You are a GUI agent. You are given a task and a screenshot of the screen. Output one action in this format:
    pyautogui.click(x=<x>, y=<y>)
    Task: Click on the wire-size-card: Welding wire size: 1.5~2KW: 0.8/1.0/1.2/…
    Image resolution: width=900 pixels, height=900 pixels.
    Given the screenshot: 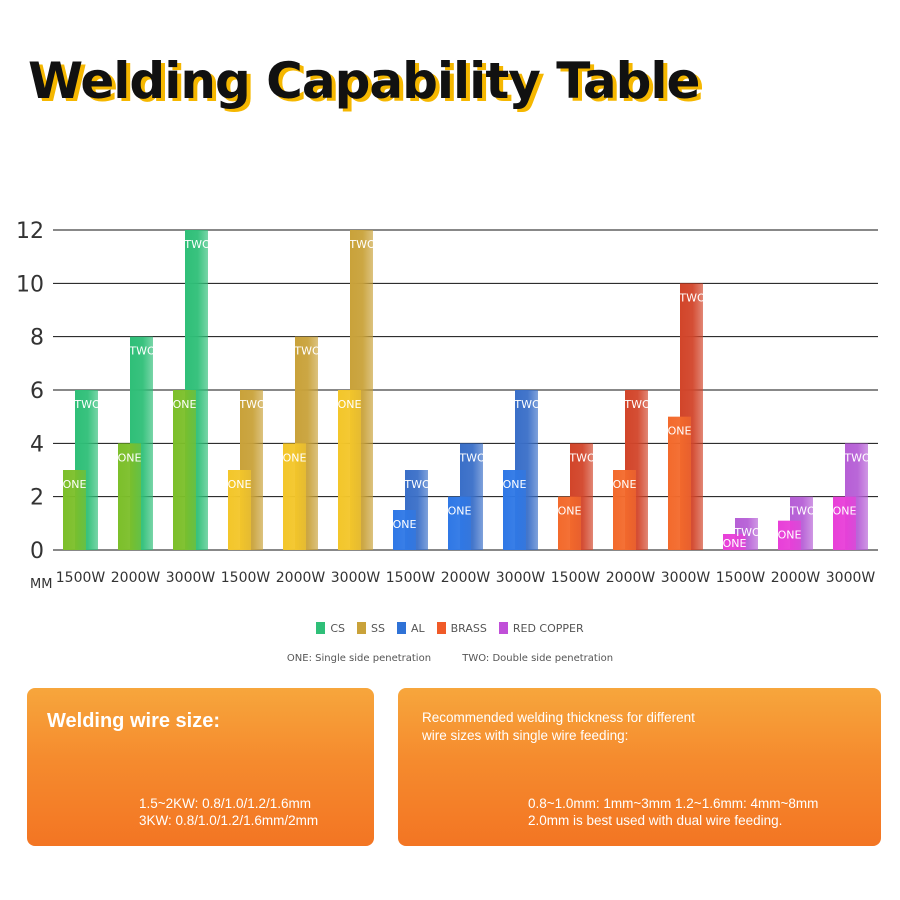 What is the action you would take?
    pyautogui.click(x=200, y=767)
    